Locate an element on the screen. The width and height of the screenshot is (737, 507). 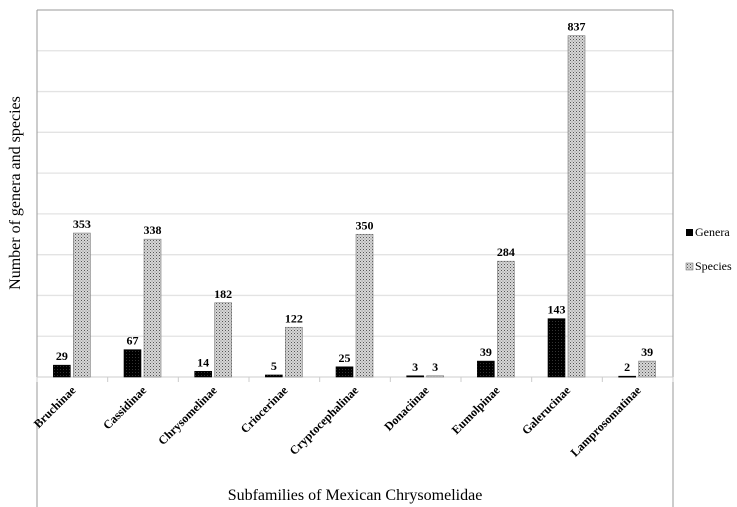
category-label: Chrysomelinae is located at coordinates (187, 415).